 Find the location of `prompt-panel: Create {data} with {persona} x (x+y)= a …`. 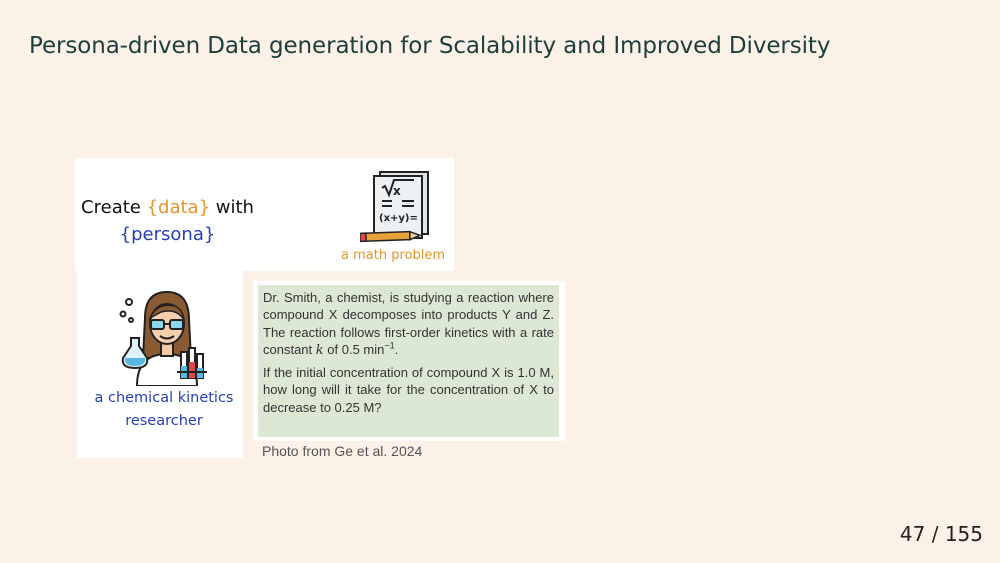

prompt-panel: Create {data} with {persona} x (x+y)= a … is located at coordinates (264, 214).